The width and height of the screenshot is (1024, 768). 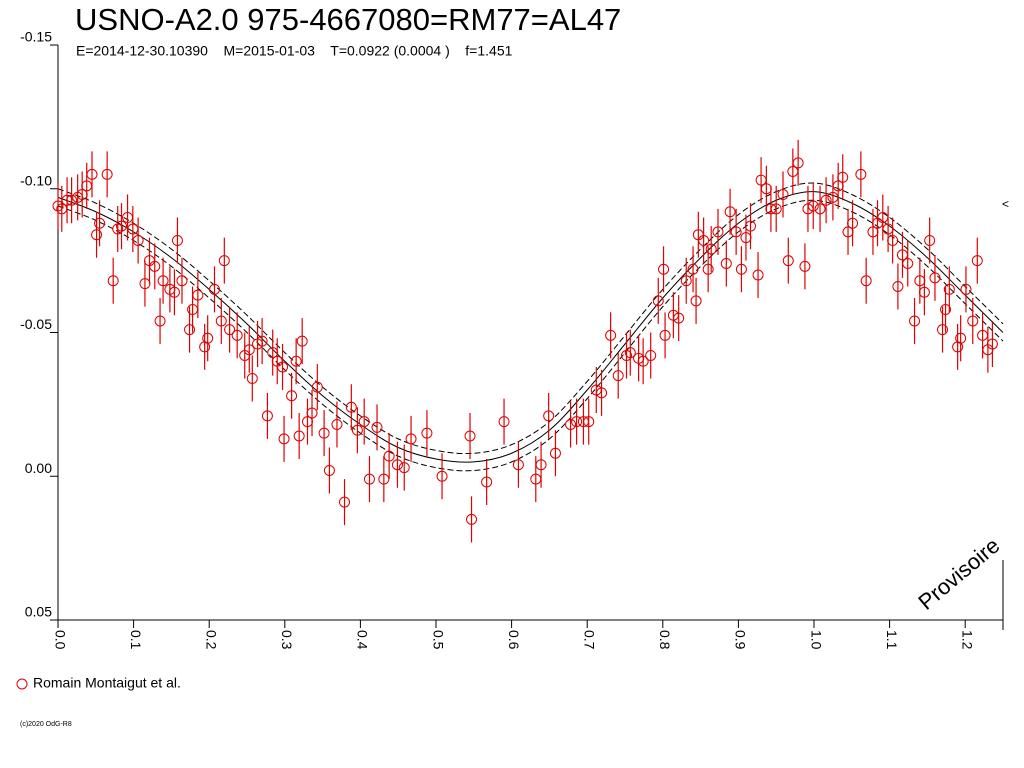 I want to click on x-tick-label: 0.0, so click(x=60, y=640).